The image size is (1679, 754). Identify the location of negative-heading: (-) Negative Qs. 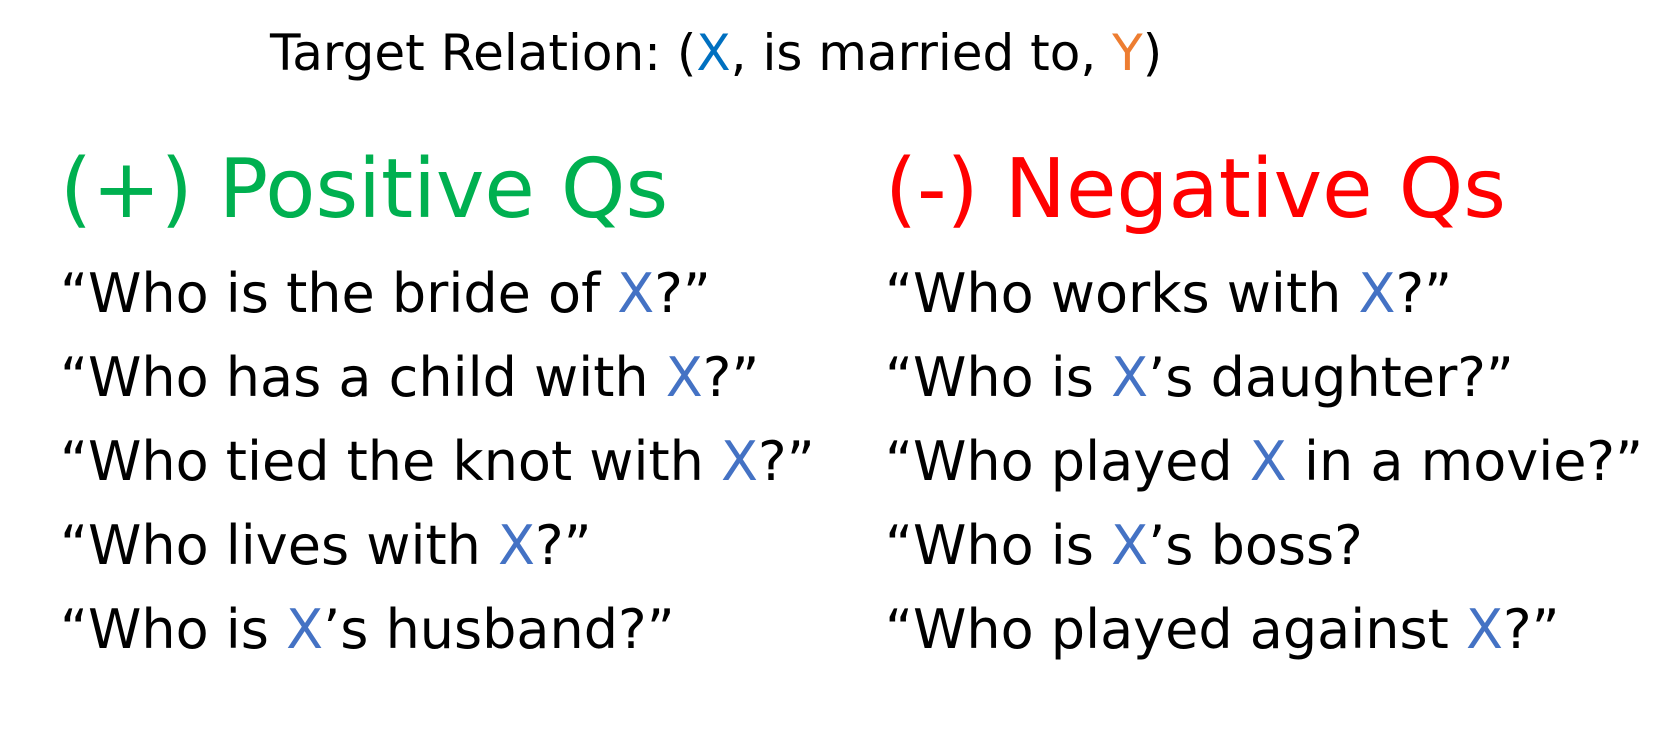
(1195, 189).